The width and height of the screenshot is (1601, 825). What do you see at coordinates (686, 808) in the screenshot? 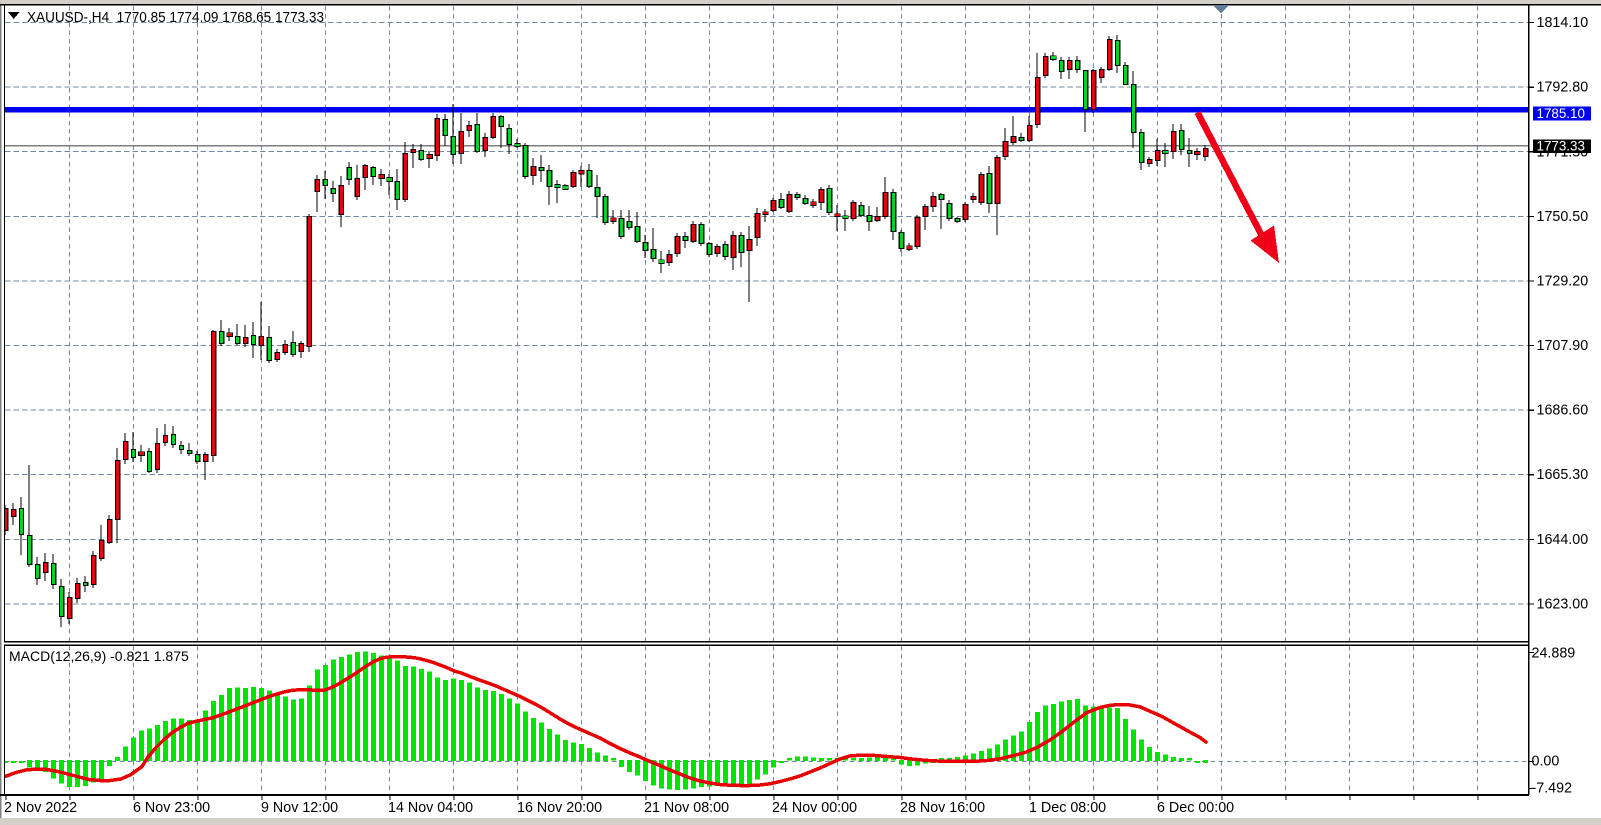
I see `svg-text: 21 Nov 08:00` at bounding box center [686, 808].